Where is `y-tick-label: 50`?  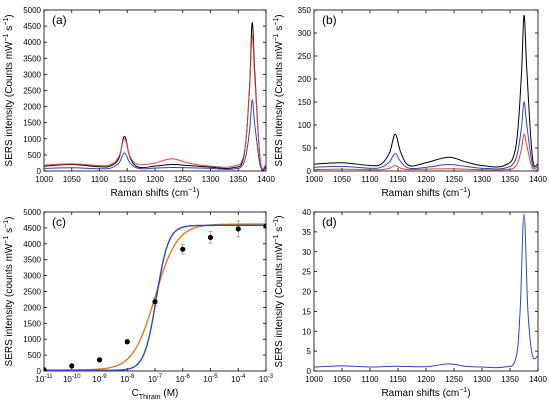 y-tick-label: 50 is located at coordinates (306, 148).